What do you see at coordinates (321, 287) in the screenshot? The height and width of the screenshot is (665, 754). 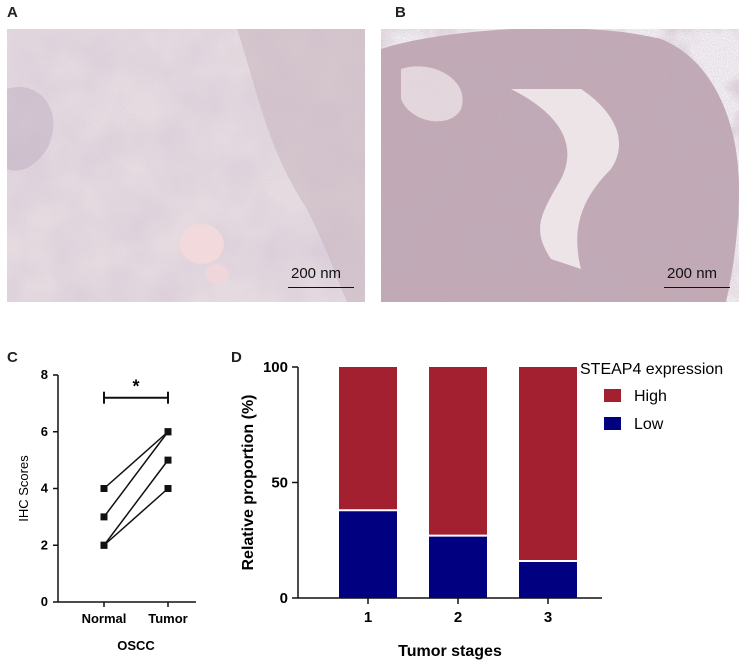 I see `scale-bar-a` at bounding box center [321, 287].